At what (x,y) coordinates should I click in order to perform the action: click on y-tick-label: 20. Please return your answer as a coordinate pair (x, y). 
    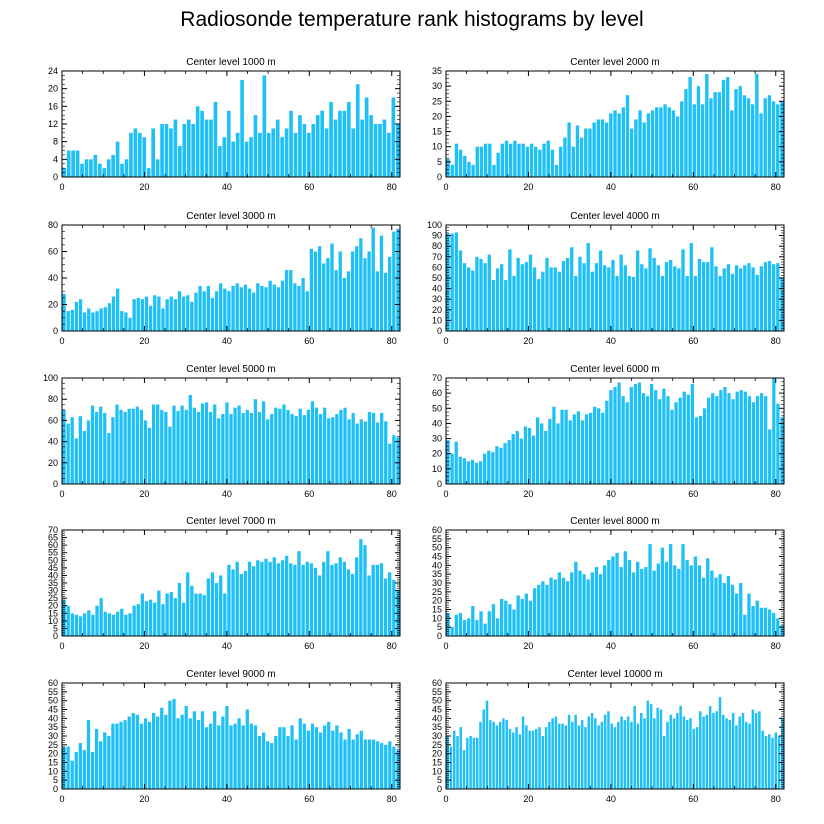
    Looking at the image, I should click on (437, 601).